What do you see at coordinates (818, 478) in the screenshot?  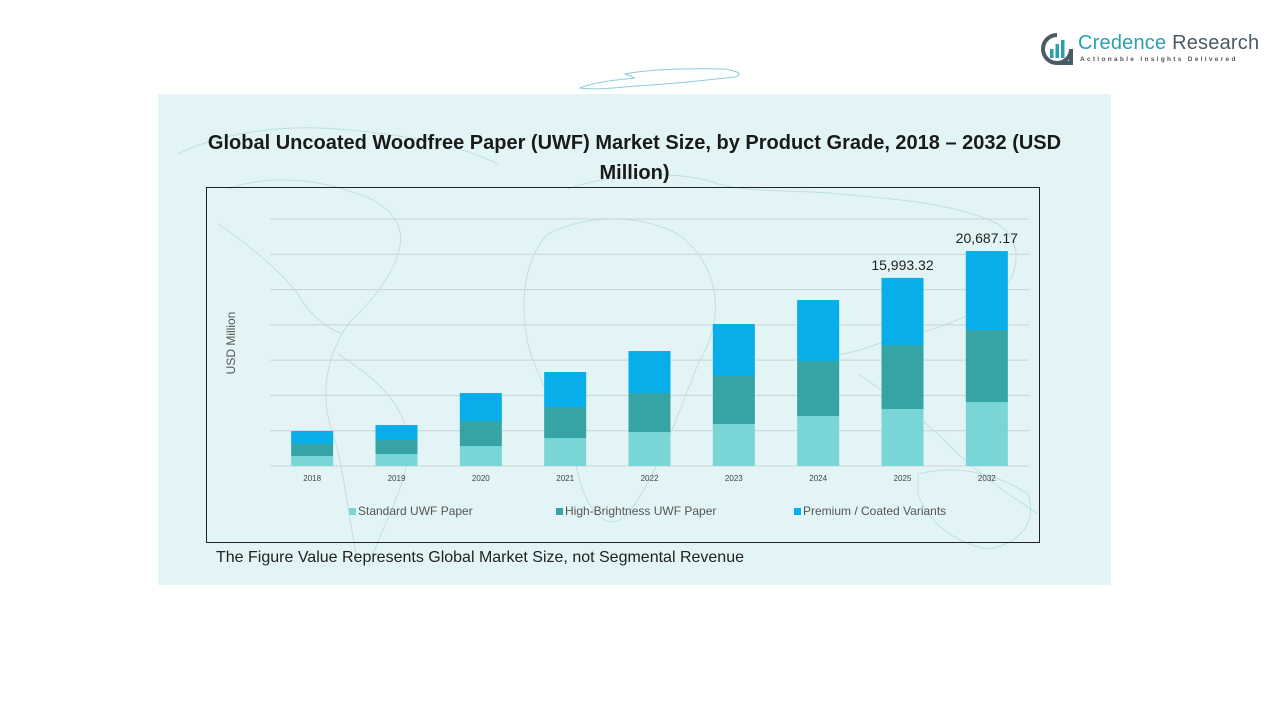 I see `x-tick-label: 2024` at bounding box center [818, 478].